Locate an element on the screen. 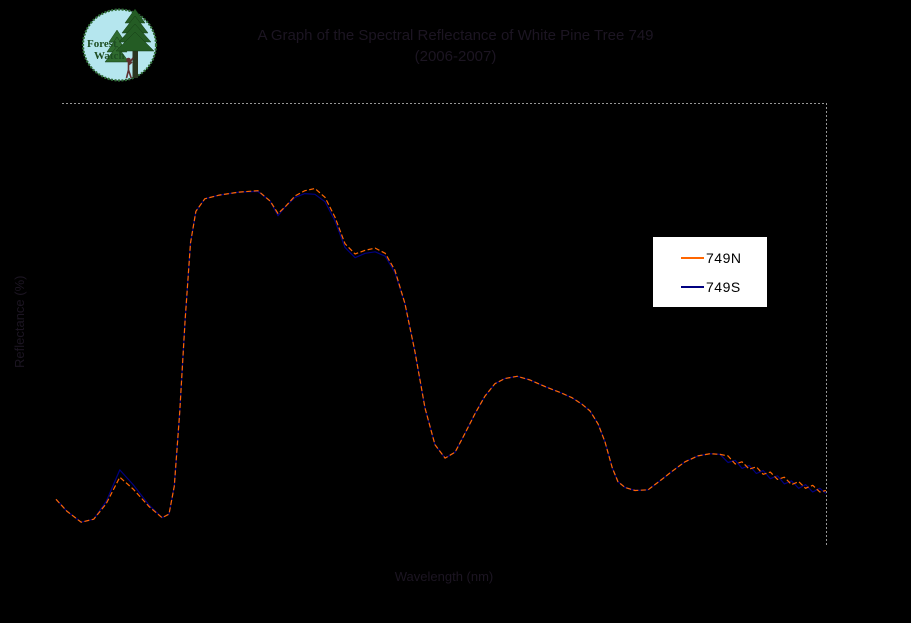  legend-item-749S: 749S is located at coordinates (724, 287).